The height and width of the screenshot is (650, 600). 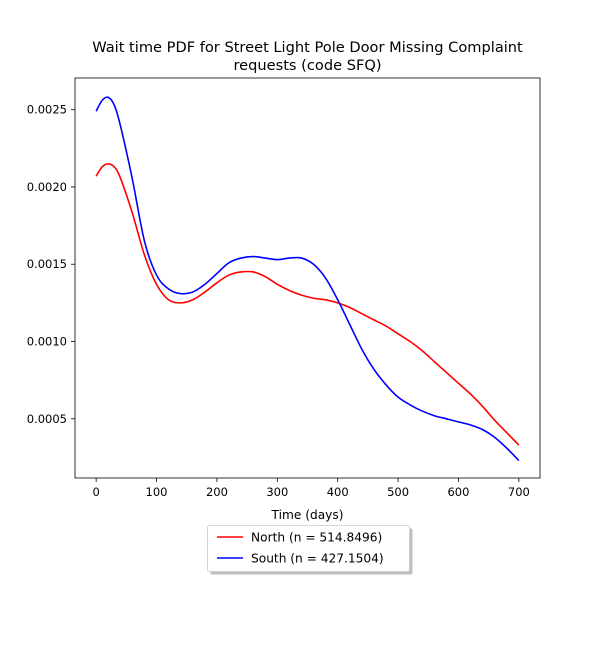 What do you see at coordinates (47, 419) in the screenshot?
I see `y-tick-label: 0.0005` at bounding box center [47, 419].